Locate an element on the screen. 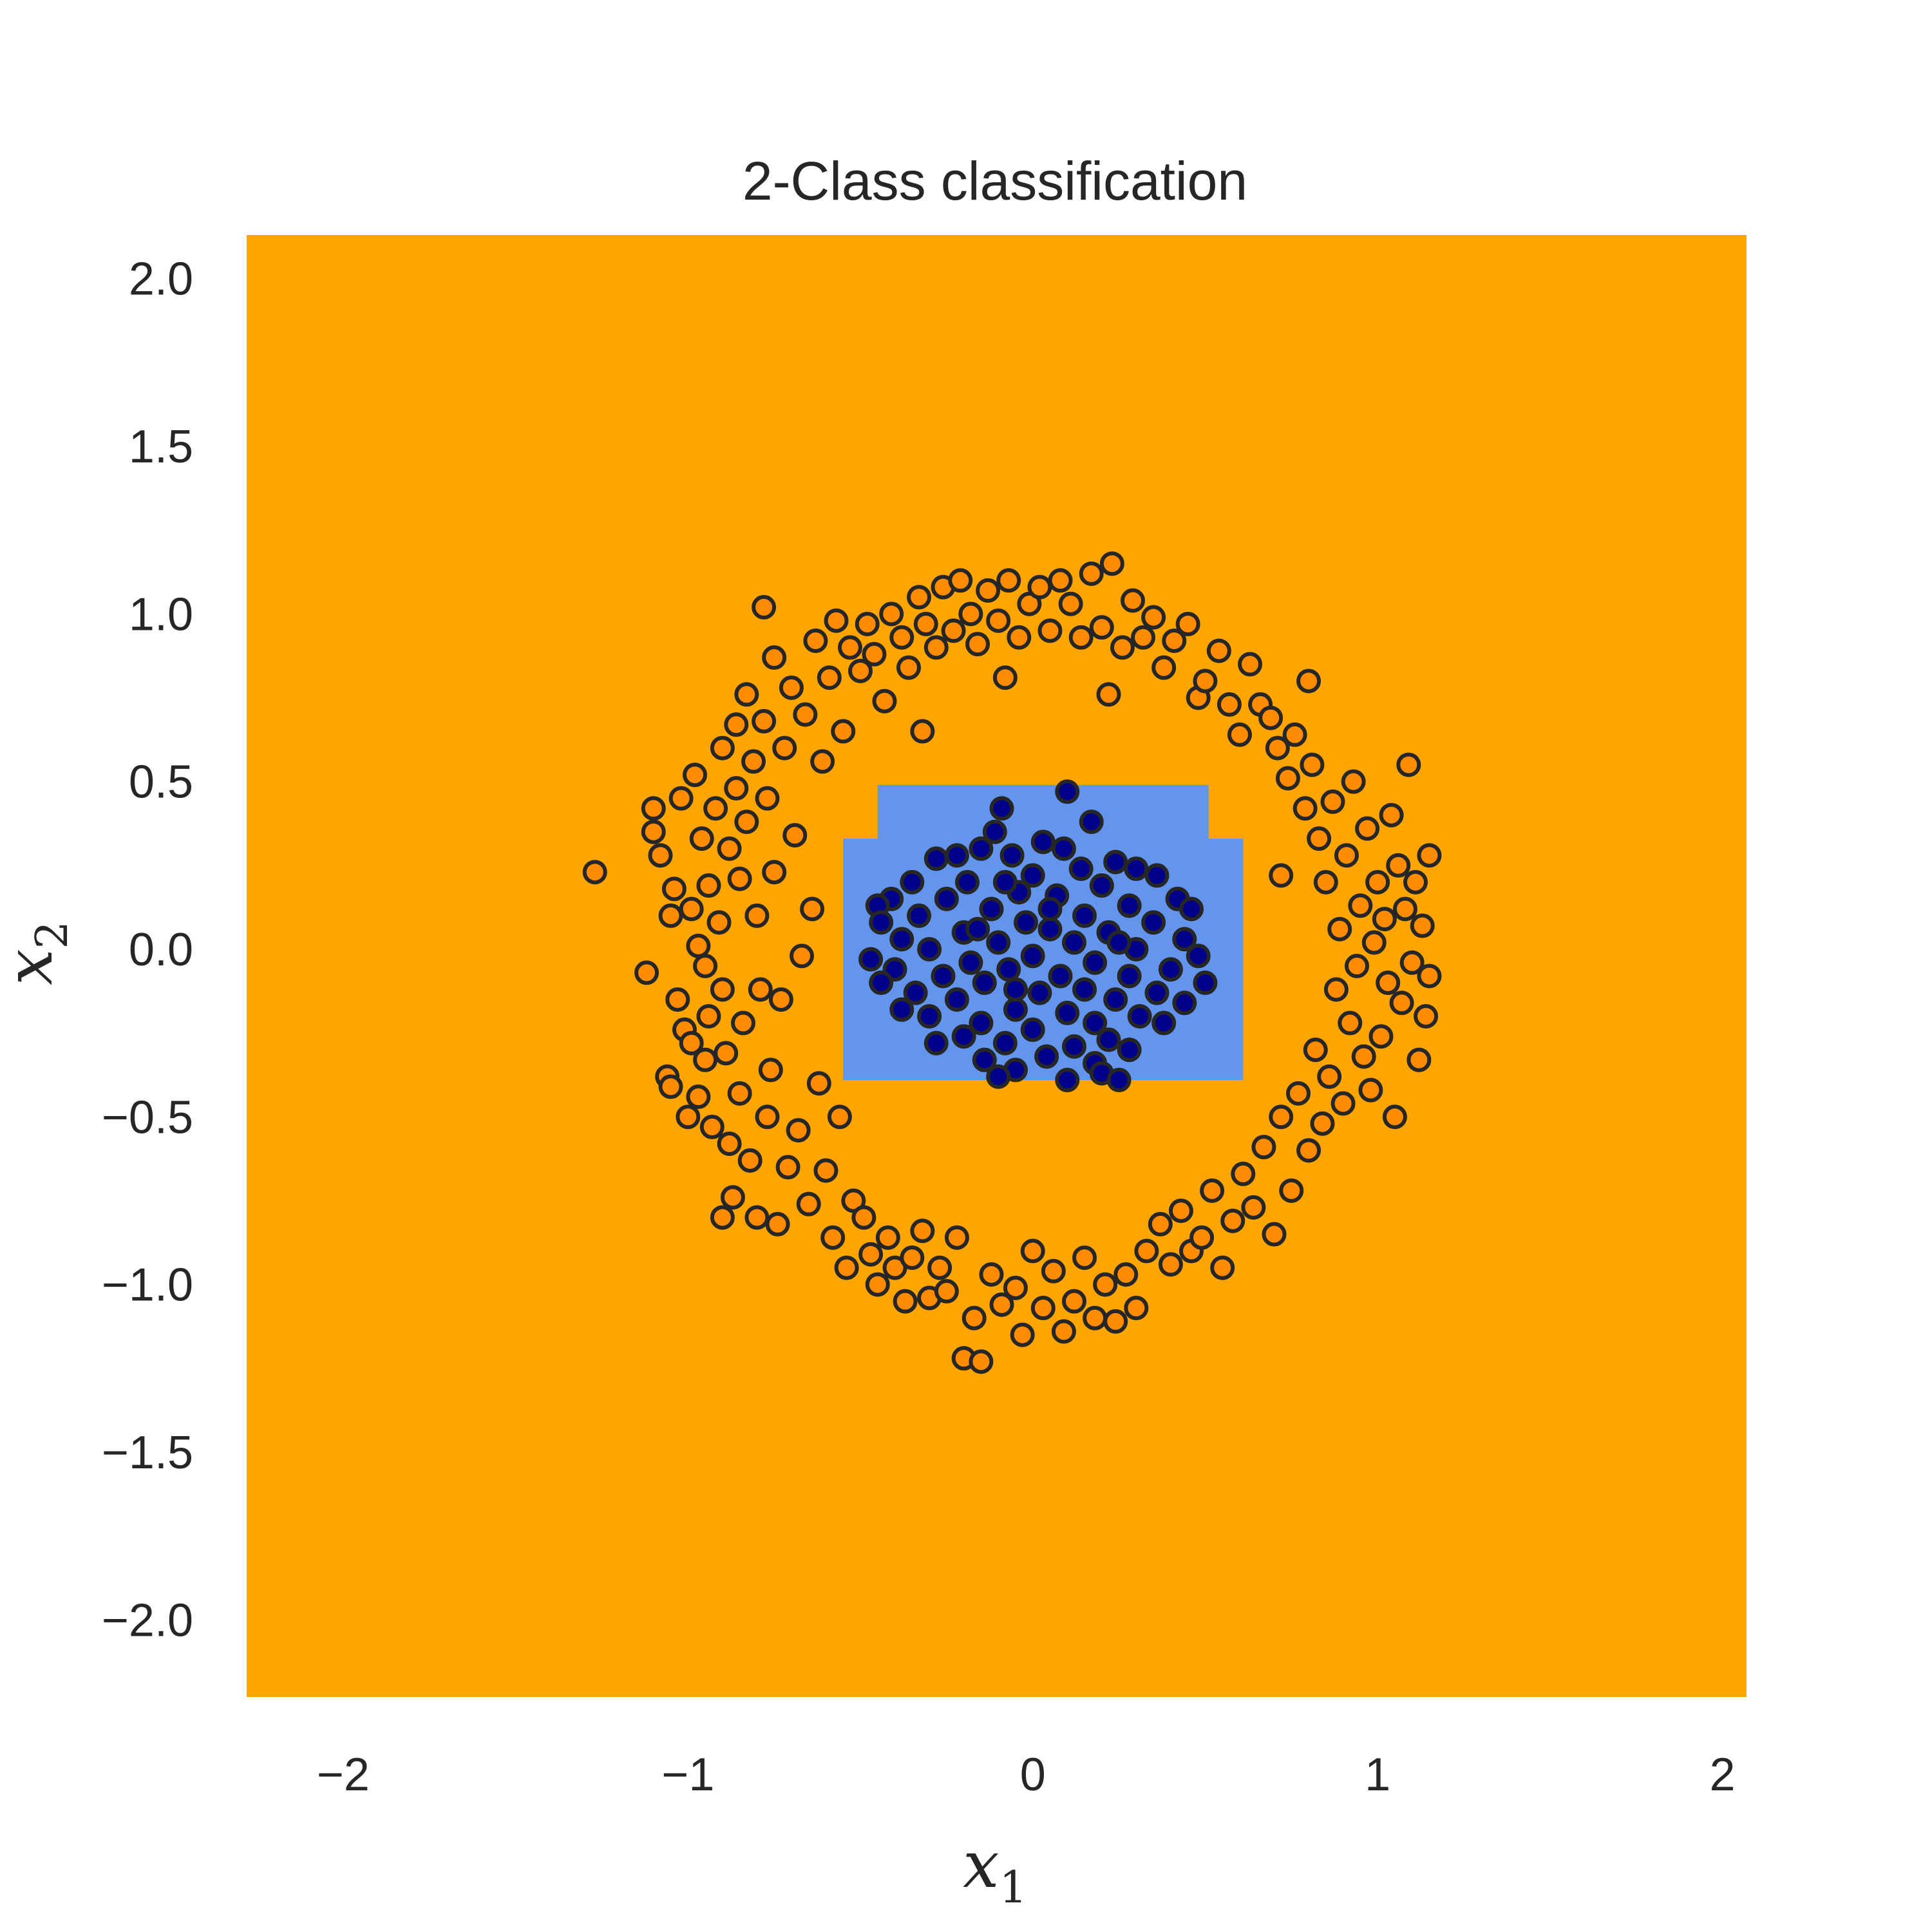 The height and width of the screenshot is (1932, 1932). y-tick-label: −2.0 is located at coordinates (147, 1620).